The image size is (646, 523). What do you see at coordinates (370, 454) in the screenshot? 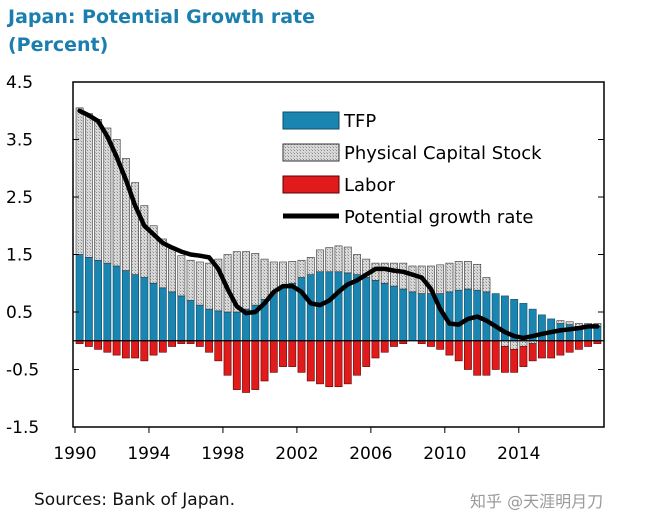
I see `x-tick-label: 2006` at bounding box center [370, 454].